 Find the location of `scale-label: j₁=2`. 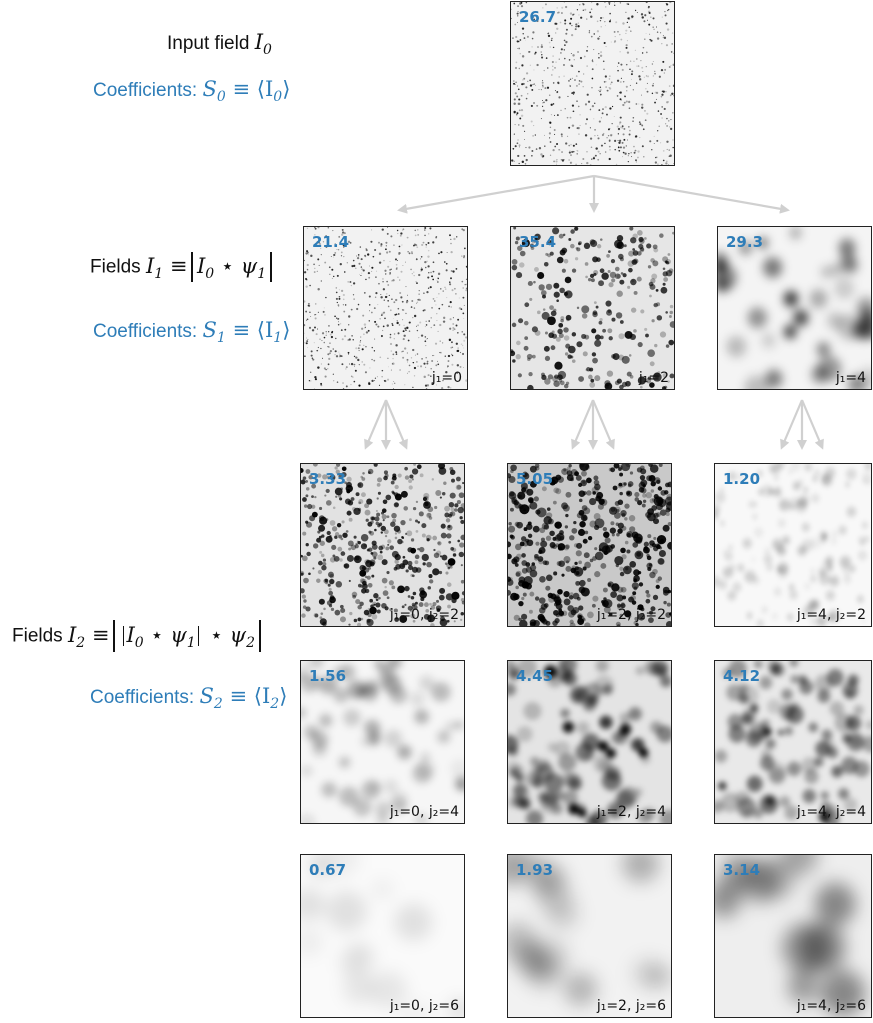

scale-label: j₁=2 is located at coordinates (653, 378).